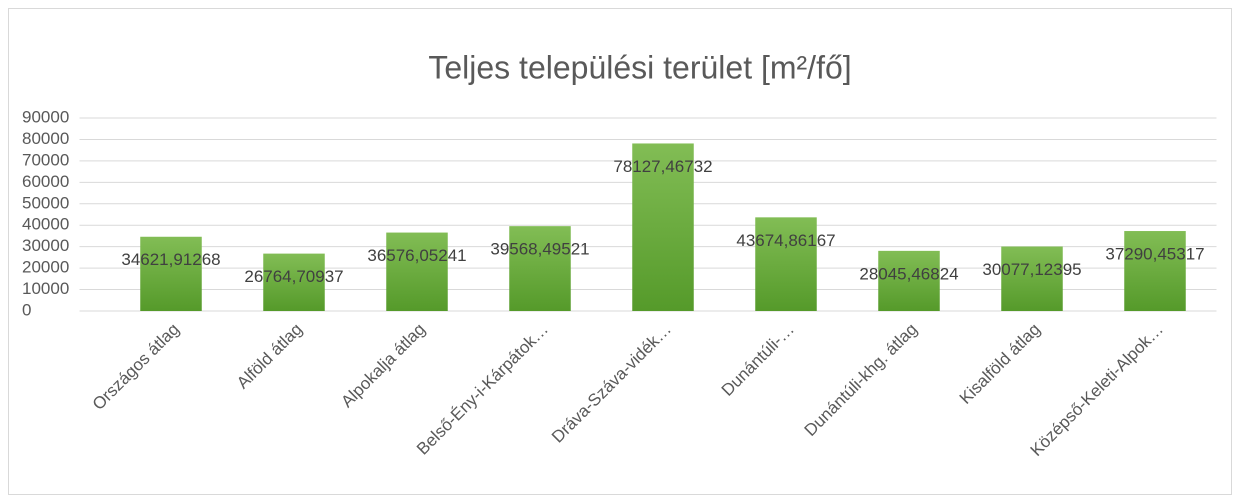 The image size is (1240, 503). I want to click on value-label: 26764,70937, so click(293, 276).